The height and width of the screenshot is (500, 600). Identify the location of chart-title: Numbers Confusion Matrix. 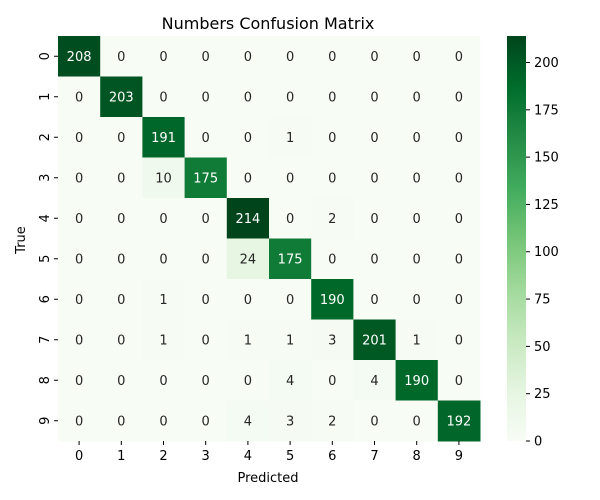
(268, 23).